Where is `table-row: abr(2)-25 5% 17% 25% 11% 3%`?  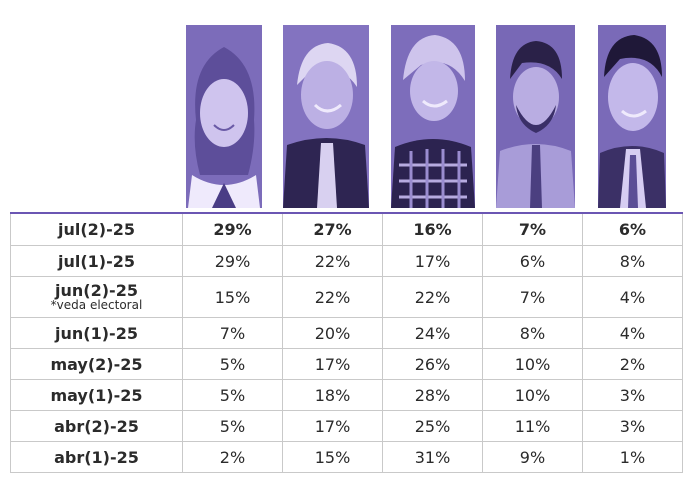
table-row: abr(2)-25 5% 17% 25% 11% 3% is located at coordinates (346, 426).